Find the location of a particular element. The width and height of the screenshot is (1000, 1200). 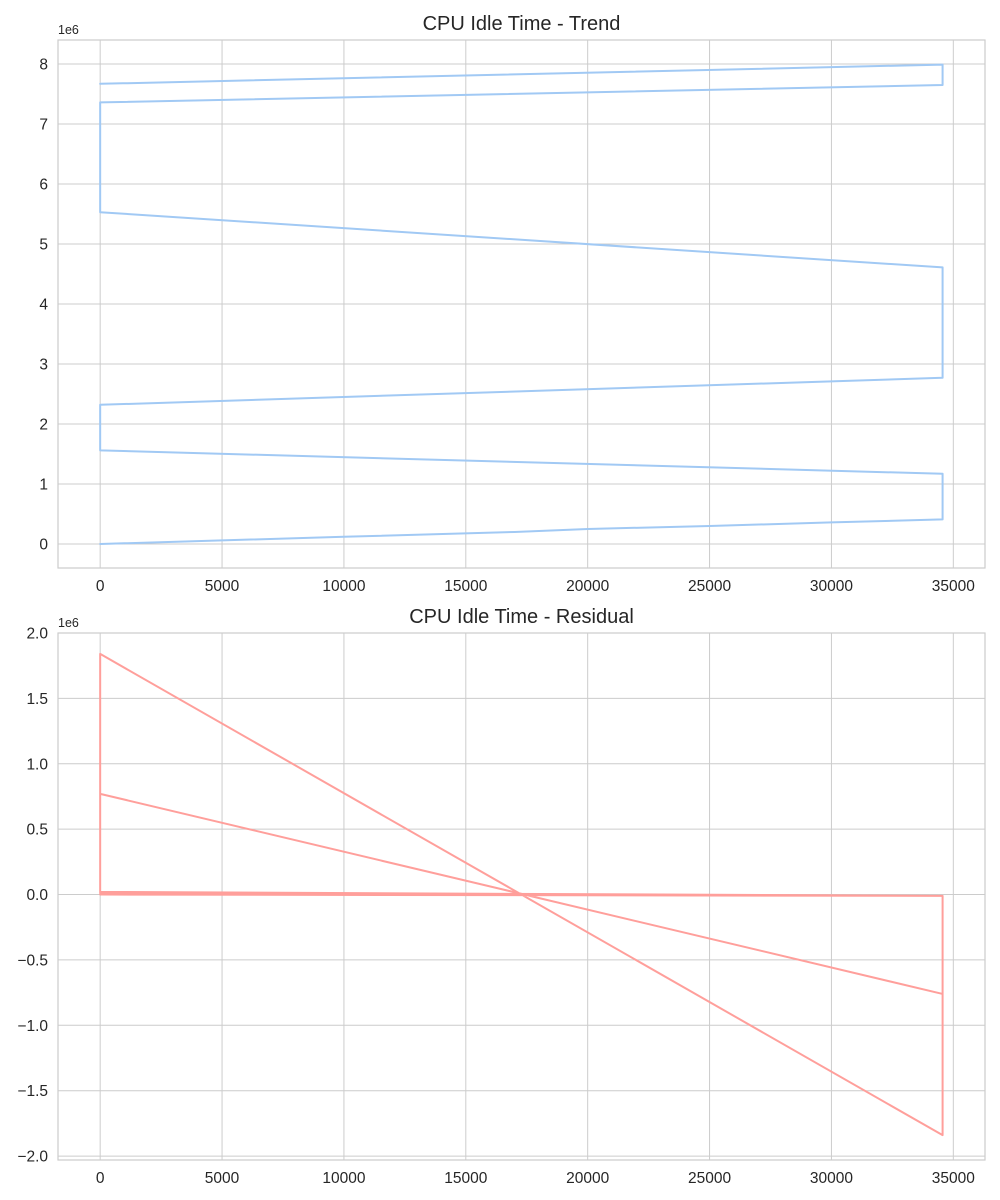

chart-title: CPU Idle Time - Trend is located at coordinates (522, 24).